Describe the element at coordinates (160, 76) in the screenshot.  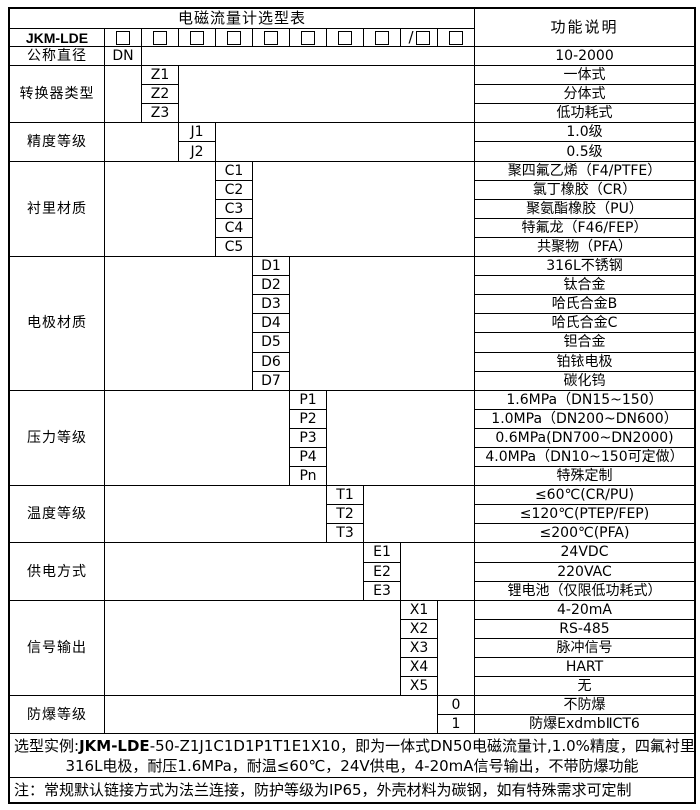
I see `option-code: Z1` at that location.